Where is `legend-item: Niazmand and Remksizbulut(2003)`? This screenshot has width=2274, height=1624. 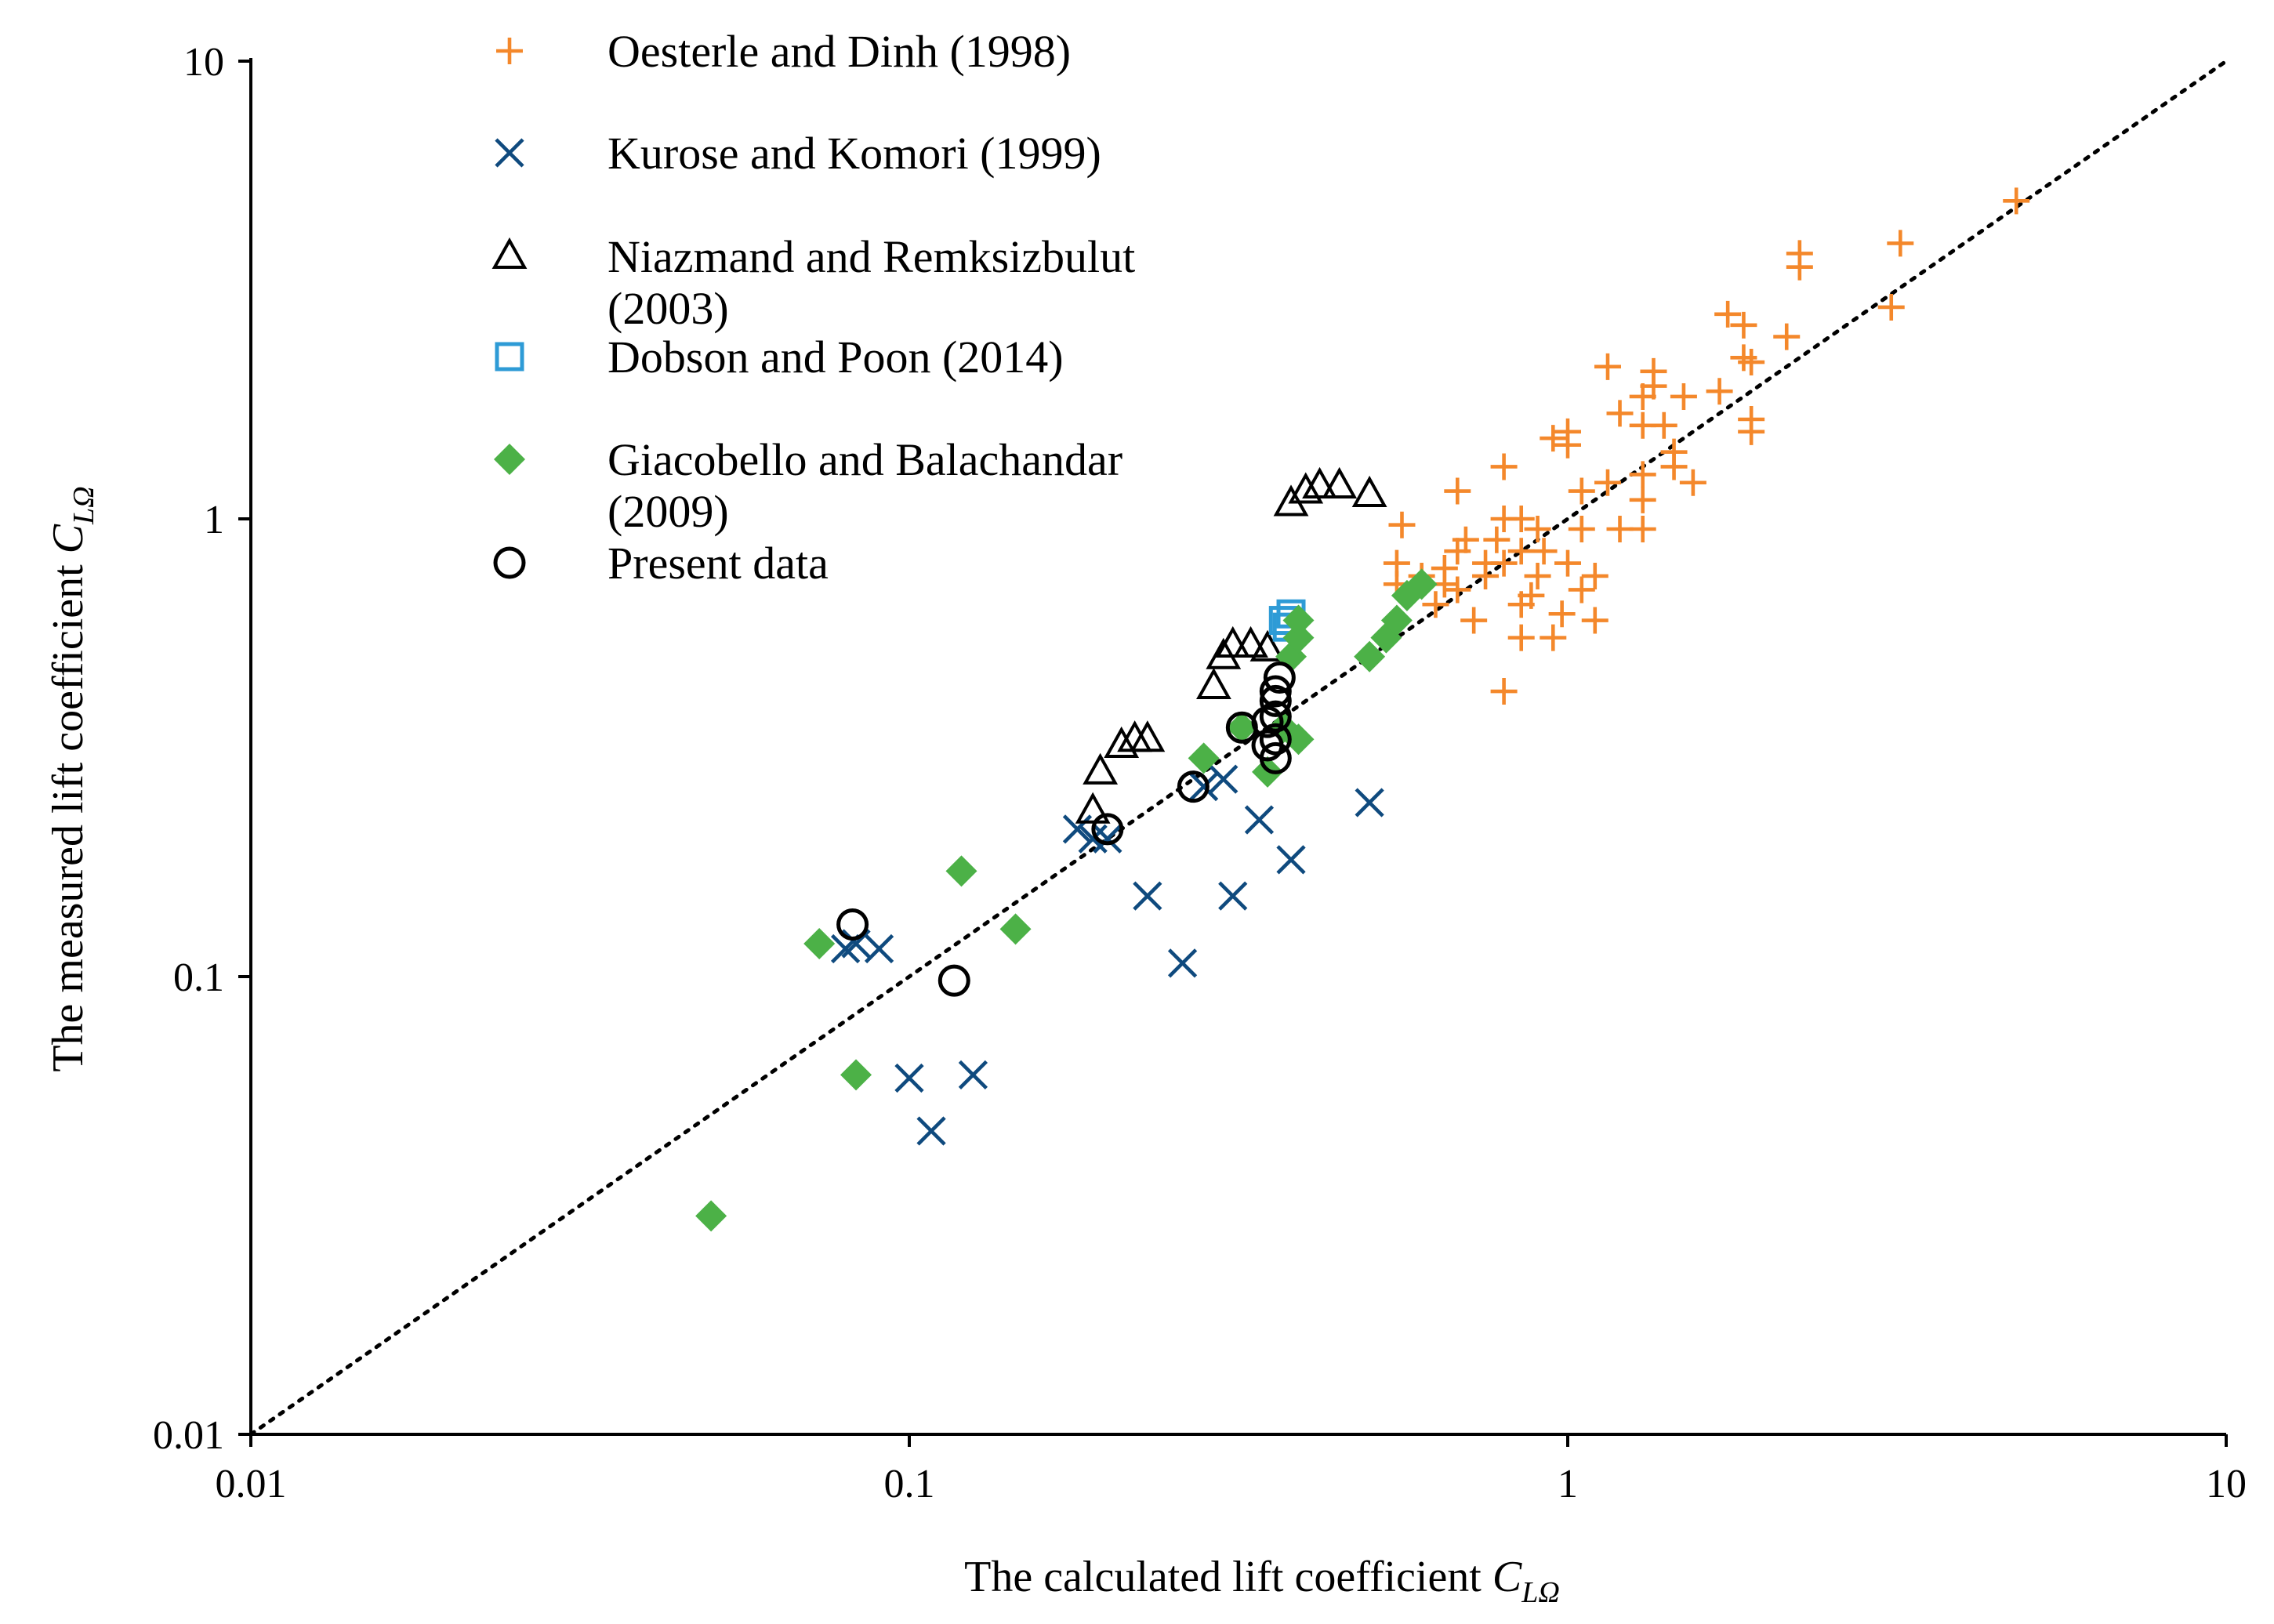 legend-item: Niazmand and Remksizbulut(2003) is located at coordinates (813, 282).